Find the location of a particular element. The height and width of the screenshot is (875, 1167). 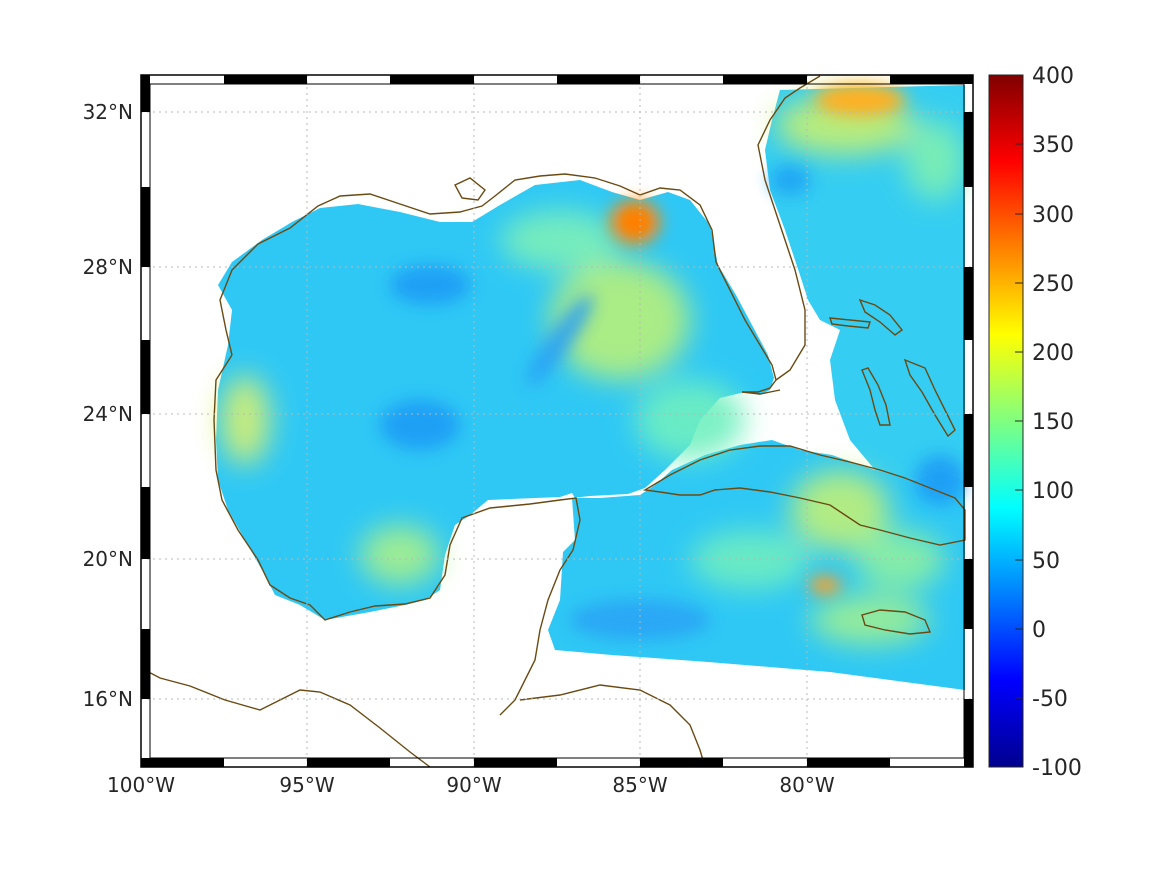

colorbar-tick-label: 200 is located at coordinates (1053, 353).